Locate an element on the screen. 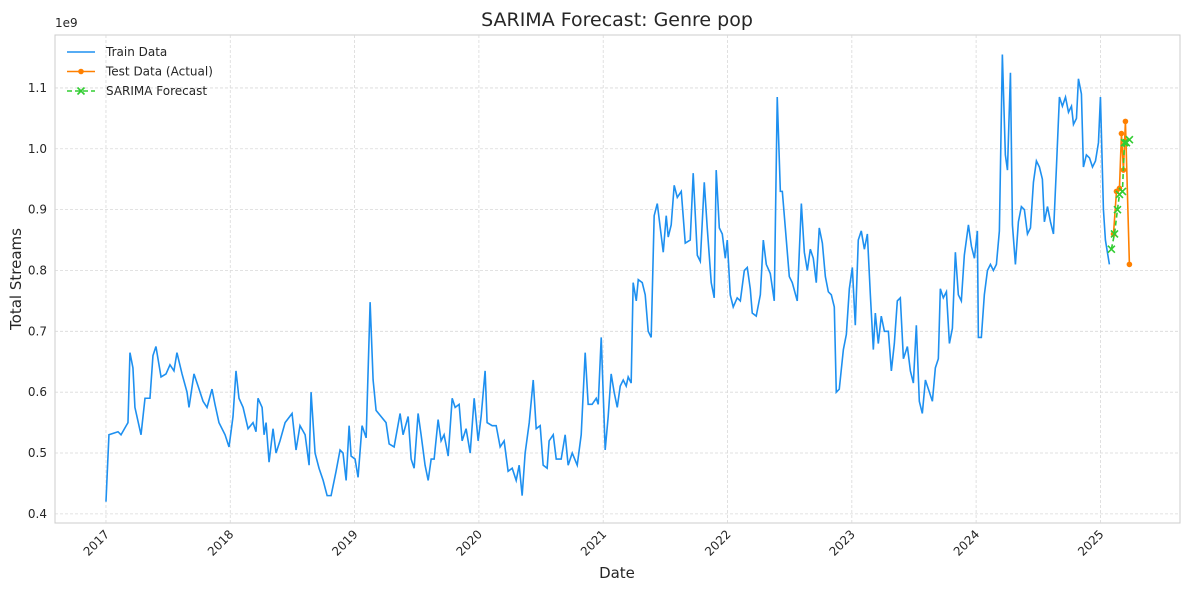  x-tick-label: 2023 is located at coordinates (841, 542).